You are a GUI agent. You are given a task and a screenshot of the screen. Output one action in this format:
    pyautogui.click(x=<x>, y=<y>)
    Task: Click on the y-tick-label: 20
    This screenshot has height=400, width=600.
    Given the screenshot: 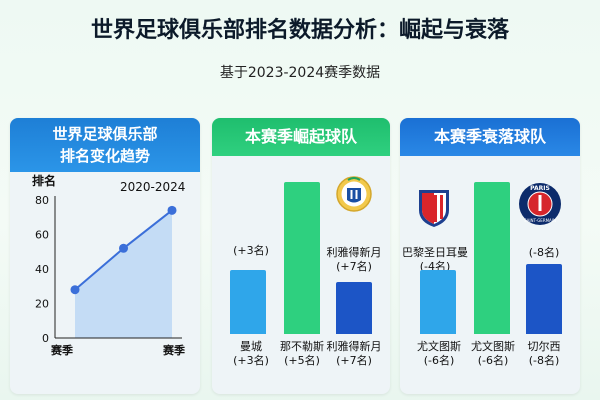 What is the action you would take?
    pyautogui.click(x=42, y=304)
    